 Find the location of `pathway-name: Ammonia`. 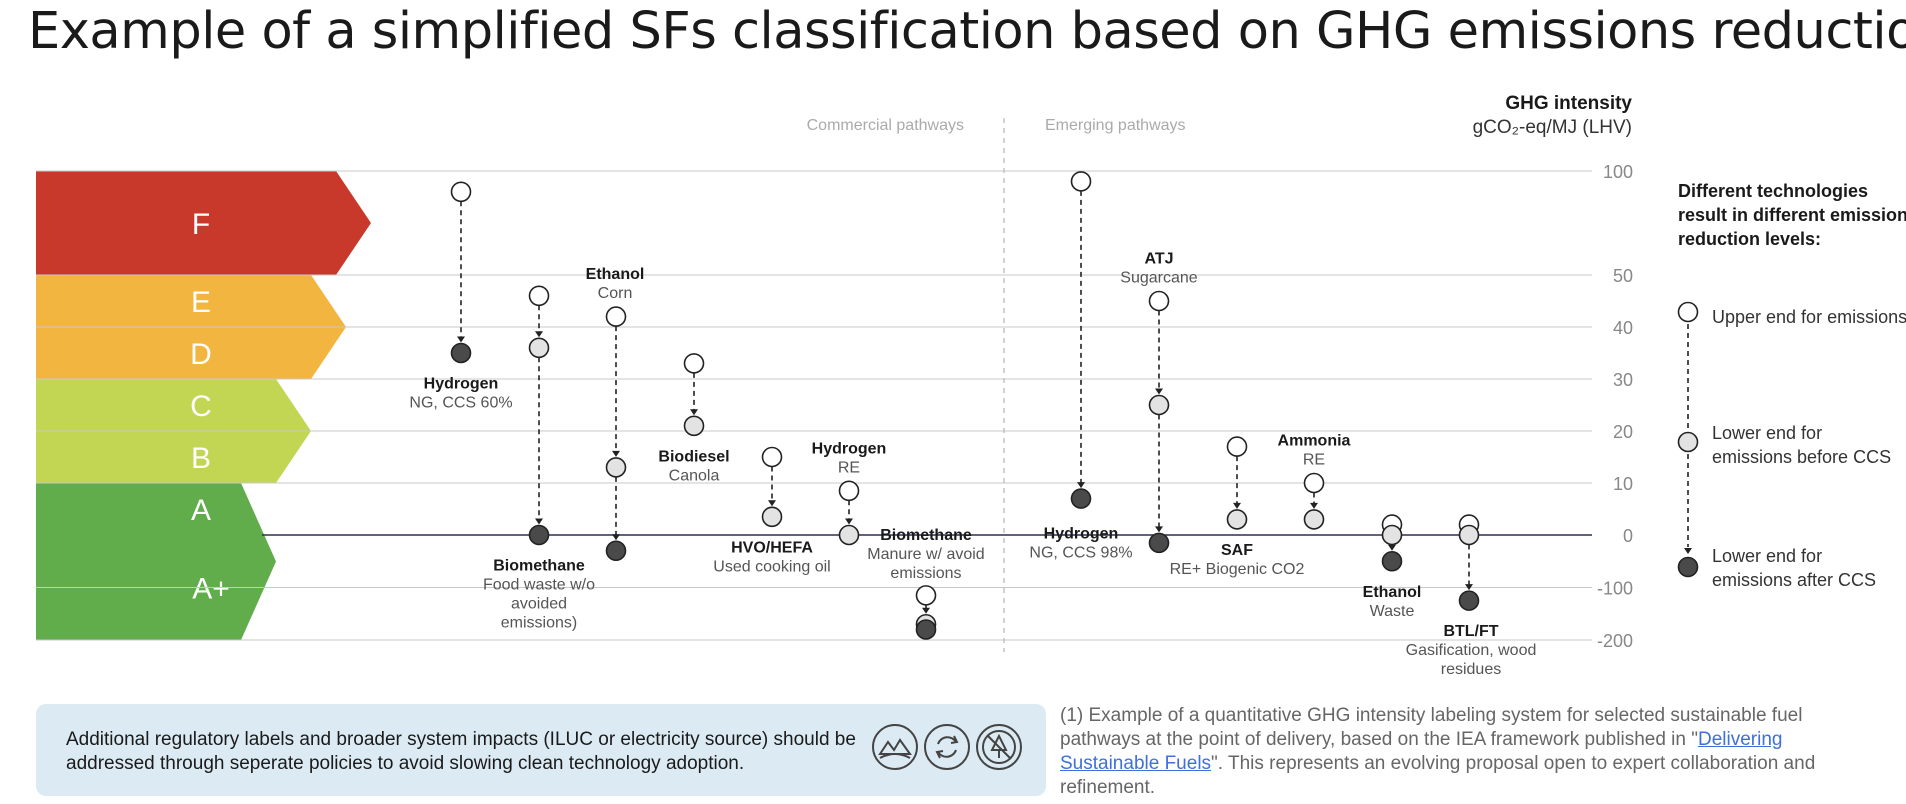

pathway-name: Ammonia is located at coordinates (1314, 441).